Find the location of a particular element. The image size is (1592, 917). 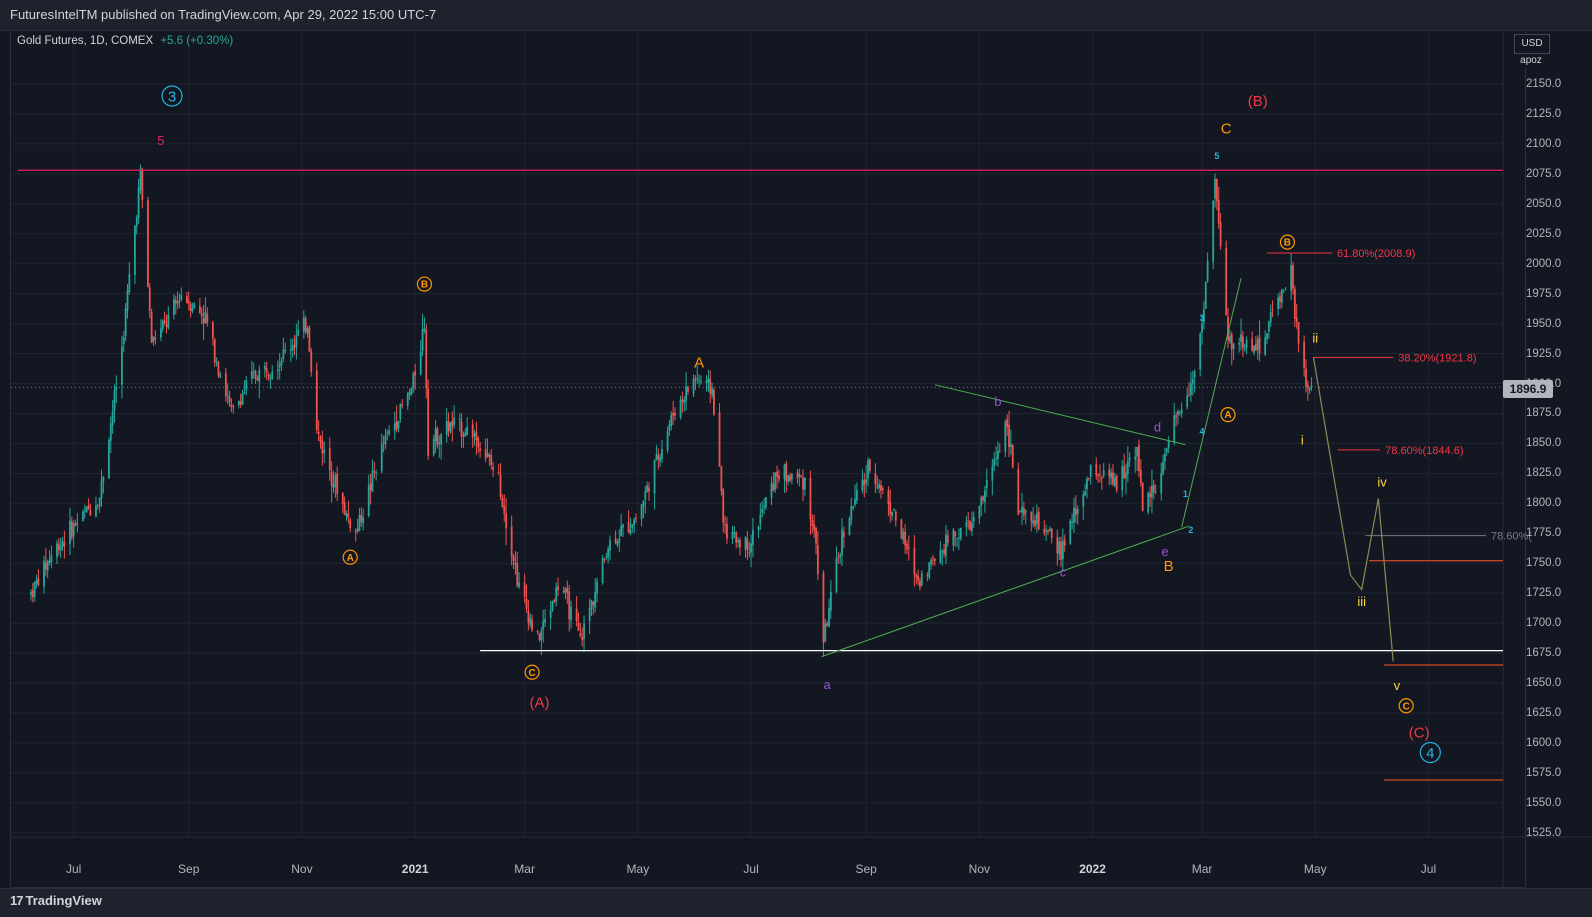

price-tick-label: 1675.0 is located at coordinates (1544, 653).